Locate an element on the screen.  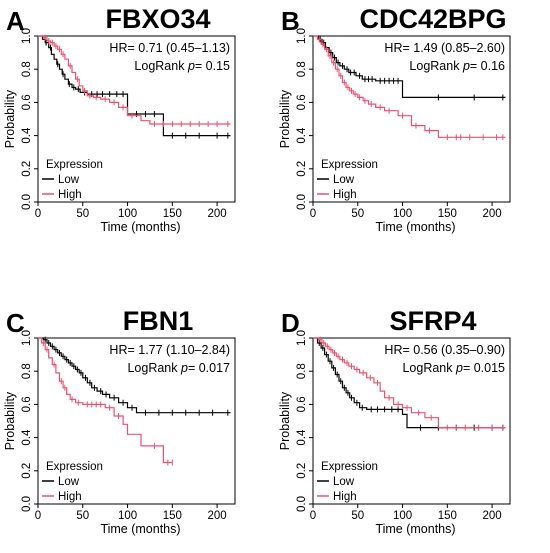
logrank-p: LogRank p= 0.017 is located at coordinates (178, 368).